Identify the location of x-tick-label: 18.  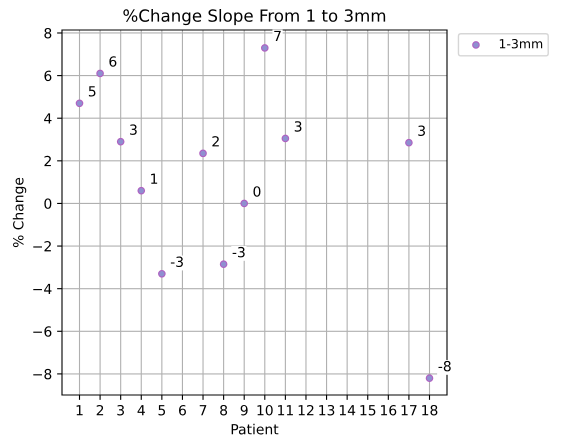
(430, 410).